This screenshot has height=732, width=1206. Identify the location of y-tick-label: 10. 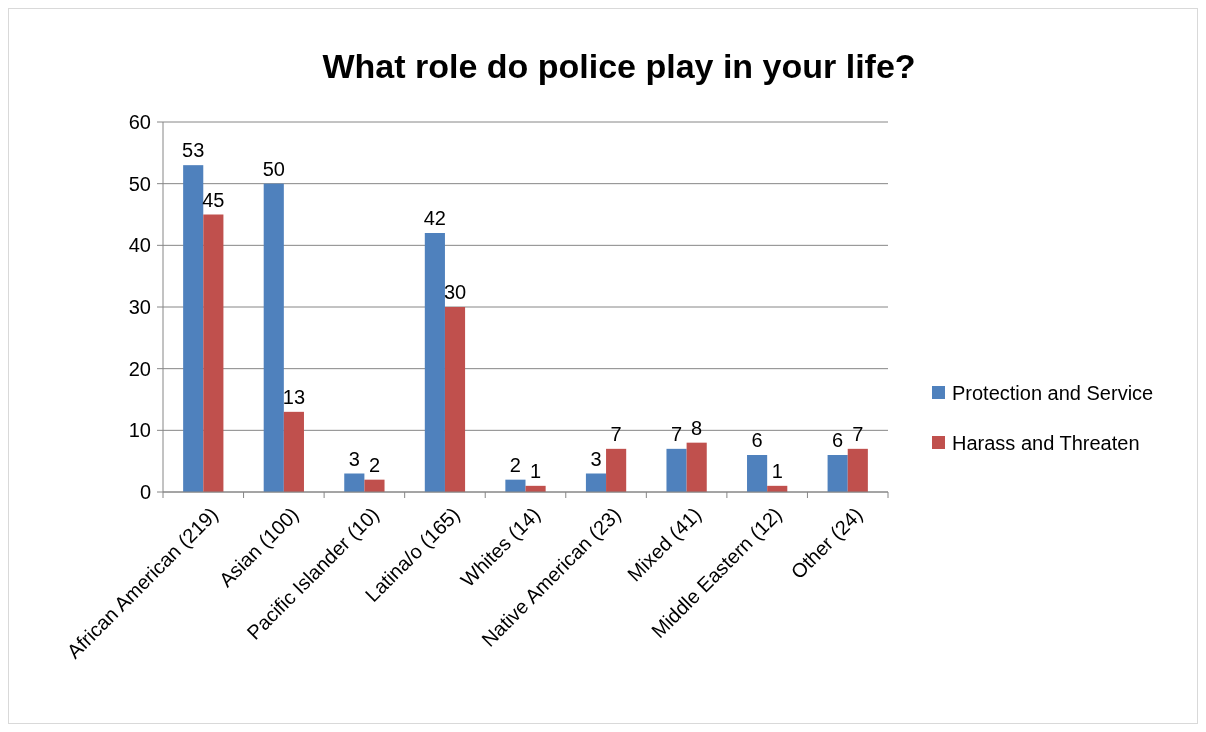
(139, 430).